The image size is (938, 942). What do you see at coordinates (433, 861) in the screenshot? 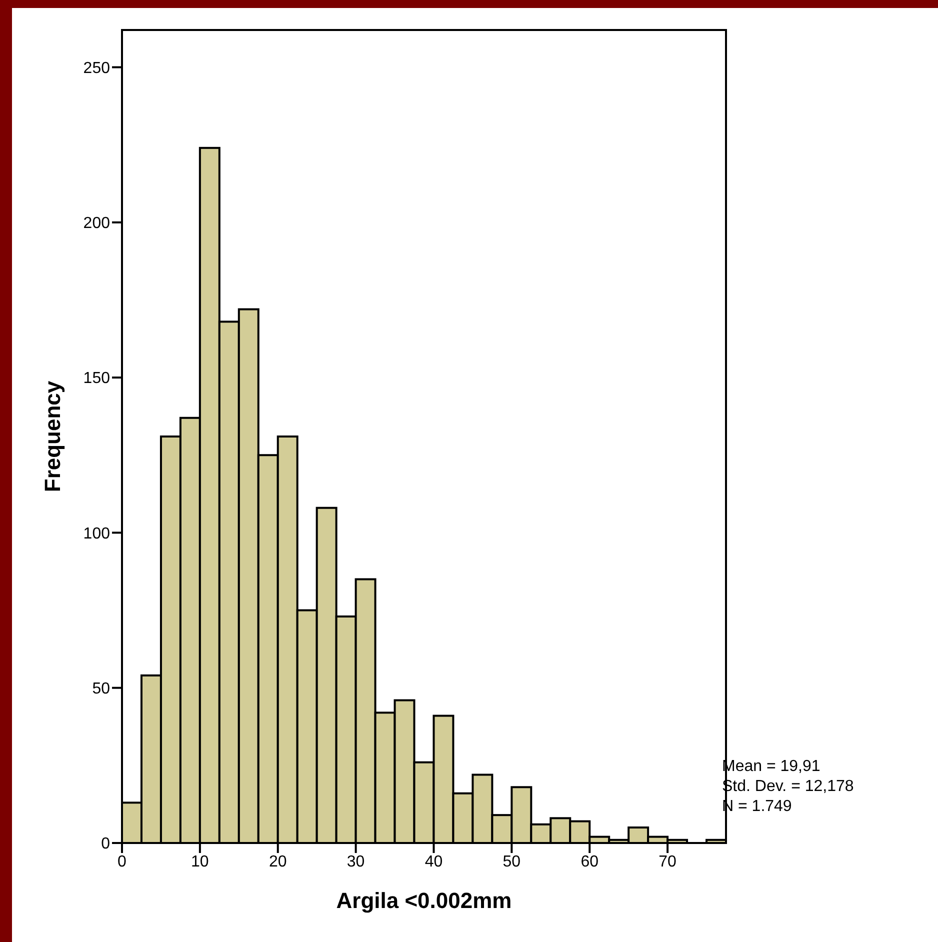
I see `x-tick-label: 40` at bounding box center [433, 861].